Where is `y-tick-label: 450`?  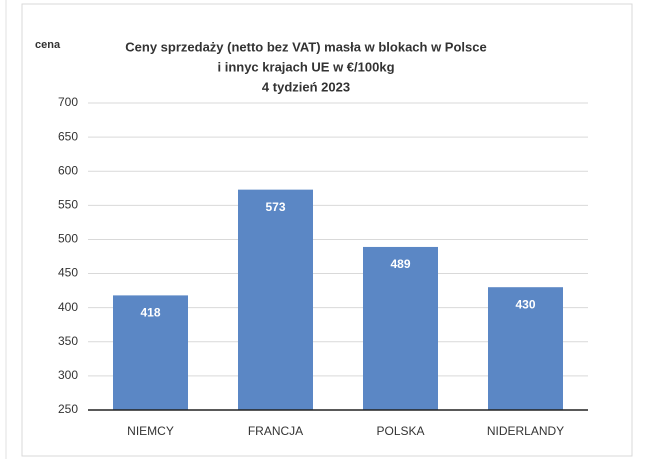
y-tick-label: 450 is located at coordinates (68, 273).